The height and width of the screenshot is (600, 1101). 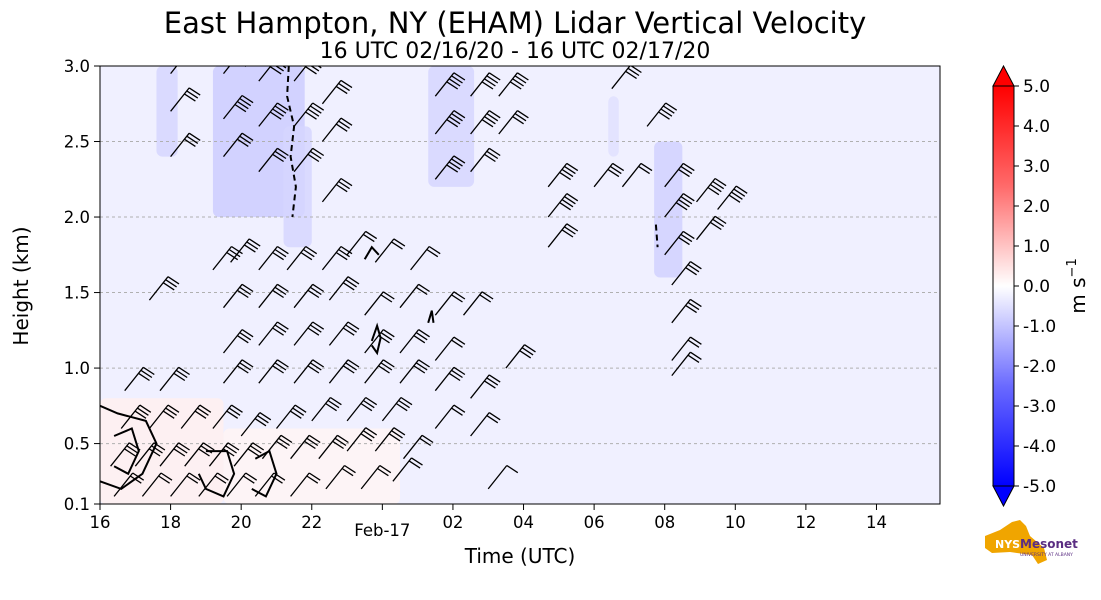 I want to click on colorbar-tick-label-4: 1.0, so click(x=1036, y=247).